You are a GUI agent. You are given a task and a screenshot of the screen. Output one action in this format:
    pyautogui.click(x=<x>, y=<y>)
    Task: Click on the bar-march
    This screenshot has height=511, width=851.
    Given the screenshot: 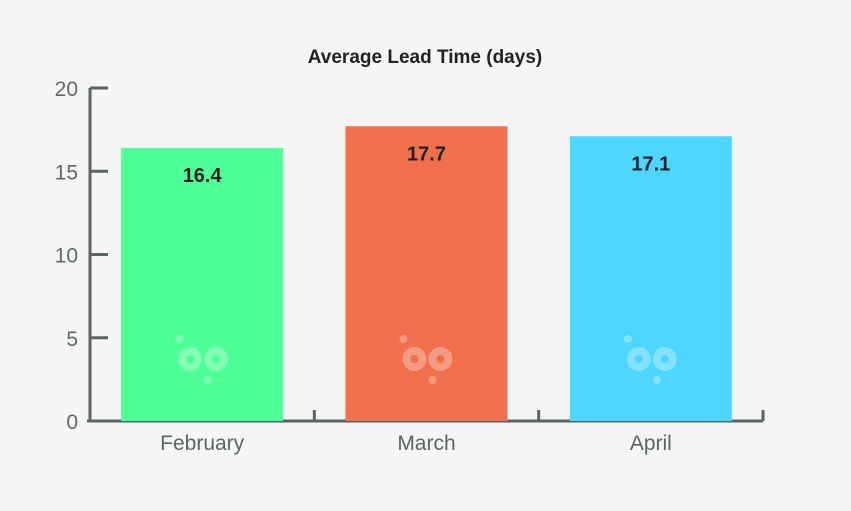 What is the action you would take?
    pyautogui.click(x=426, y=274)
    